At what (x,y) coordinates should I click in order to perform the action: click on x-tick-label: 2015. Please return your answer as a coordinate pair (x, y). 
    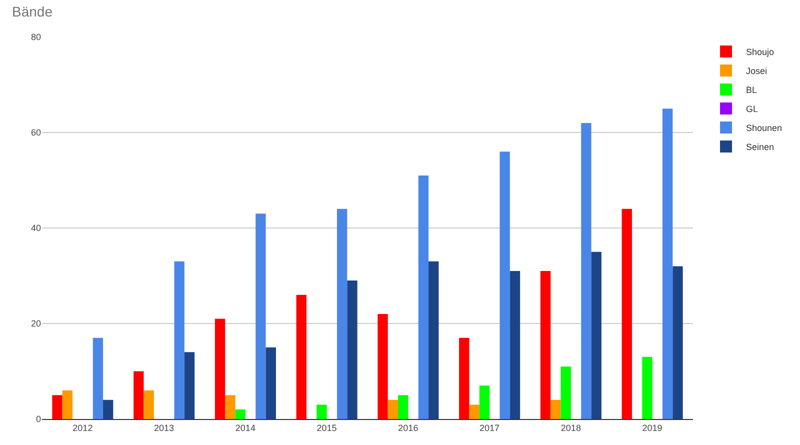
    Looking at the image, I should click on (326, 427).